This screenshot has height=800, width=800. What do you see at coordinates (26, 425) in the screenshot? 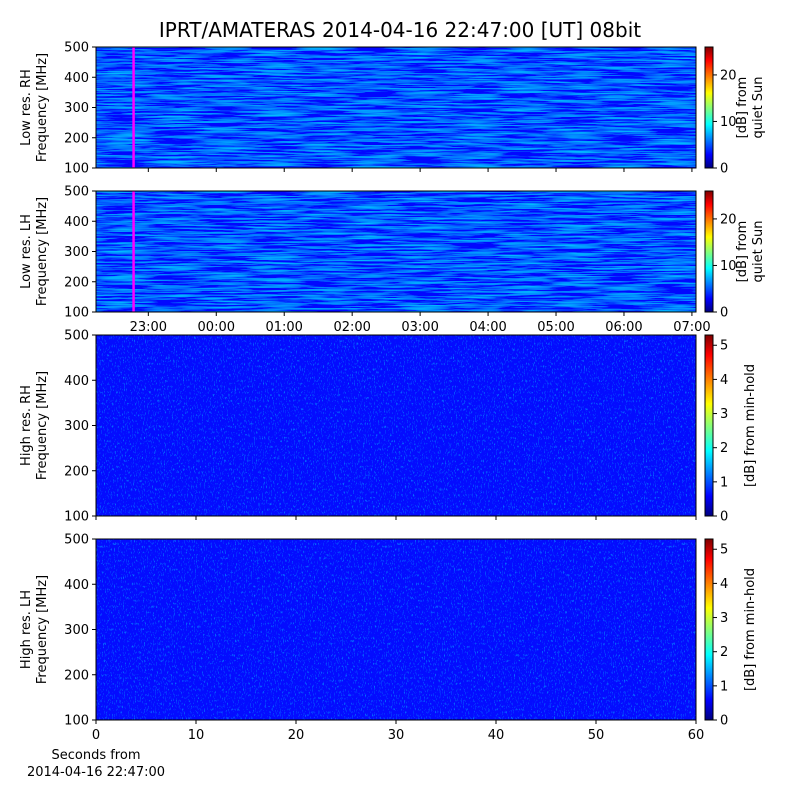
I see `y-axis-label: High res. RH` at bounding box center [26, 425].